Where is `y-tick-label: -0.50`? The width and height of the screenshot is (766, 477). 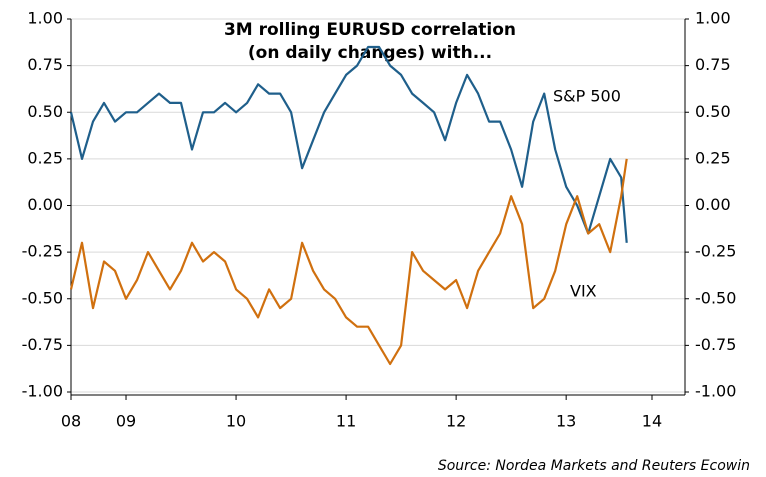 y-tick-label: -0.50 is located at coordinates (42, 297).